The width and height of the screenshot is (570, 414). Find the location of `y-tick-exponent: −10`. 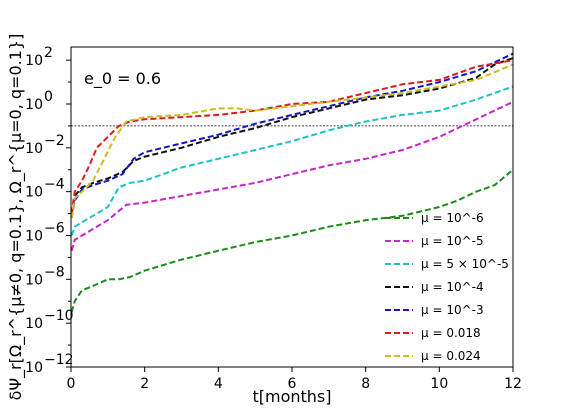

y-tick-exponent: −10 is located at coordinates (59, 316).